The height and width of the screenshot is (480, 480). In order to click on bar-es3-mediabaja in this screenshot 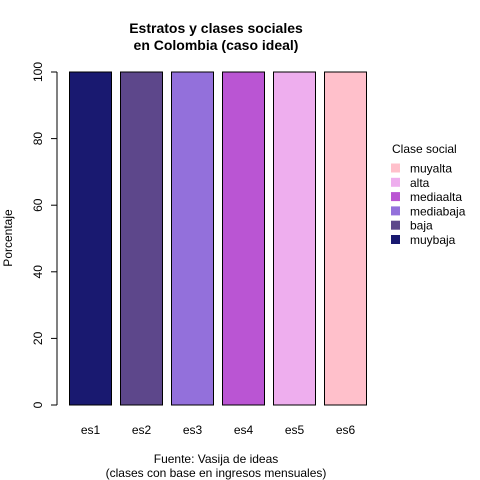, I will do `click(192, 238)`.